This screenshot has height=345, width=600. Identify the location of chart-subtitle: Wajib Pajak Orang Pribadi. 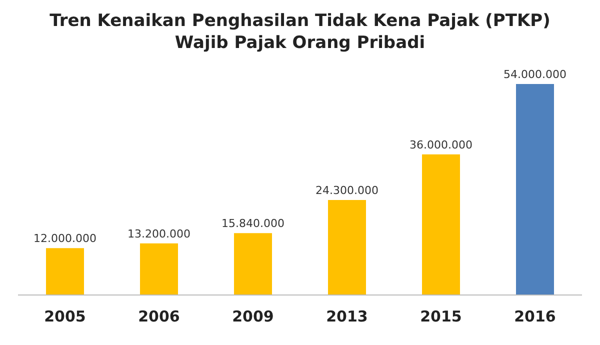
(300, 43).